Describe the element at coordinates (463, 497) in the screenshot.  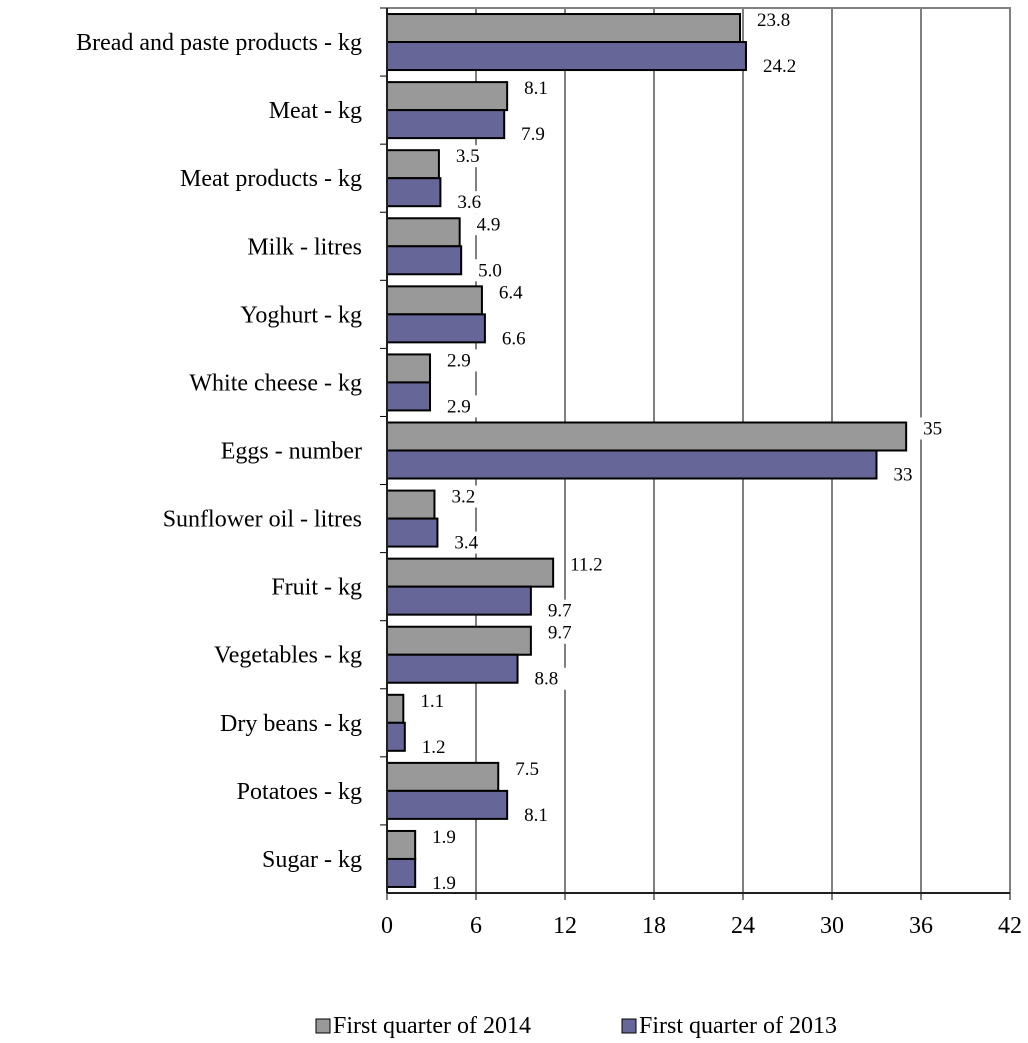
I see `data-label-2014: 3.2` at that location.